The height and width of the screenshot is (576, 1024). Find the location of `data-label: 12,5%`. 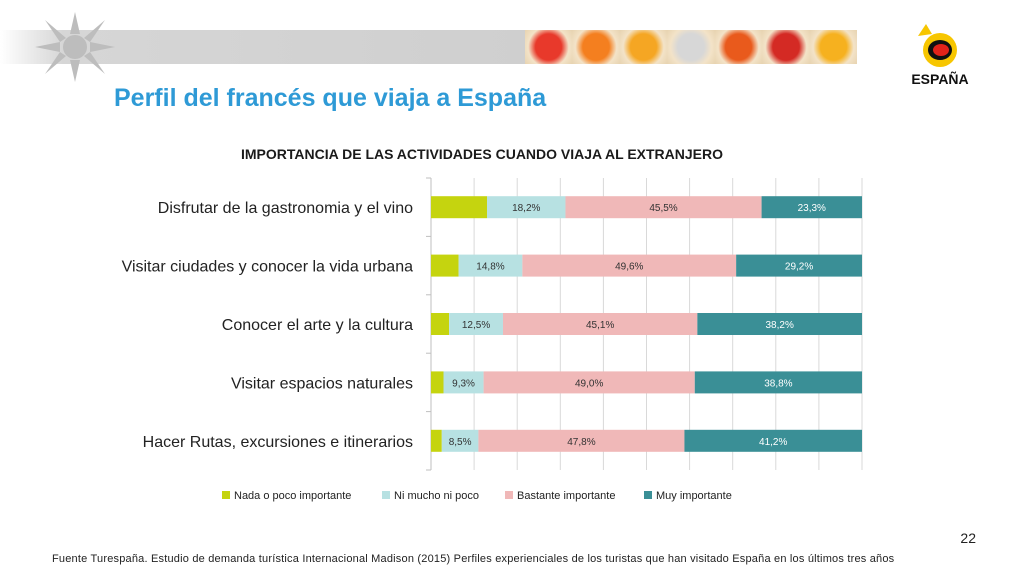

data-label: 12,5% is located at coordinates (476, 325).